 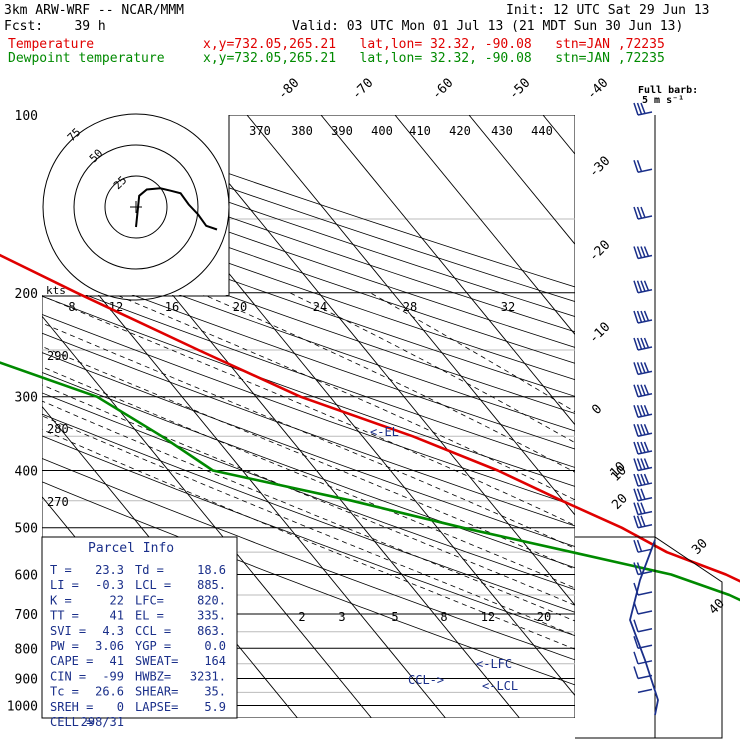 I want to click on pressure-label-800: 800, so click(x=26, y=649).